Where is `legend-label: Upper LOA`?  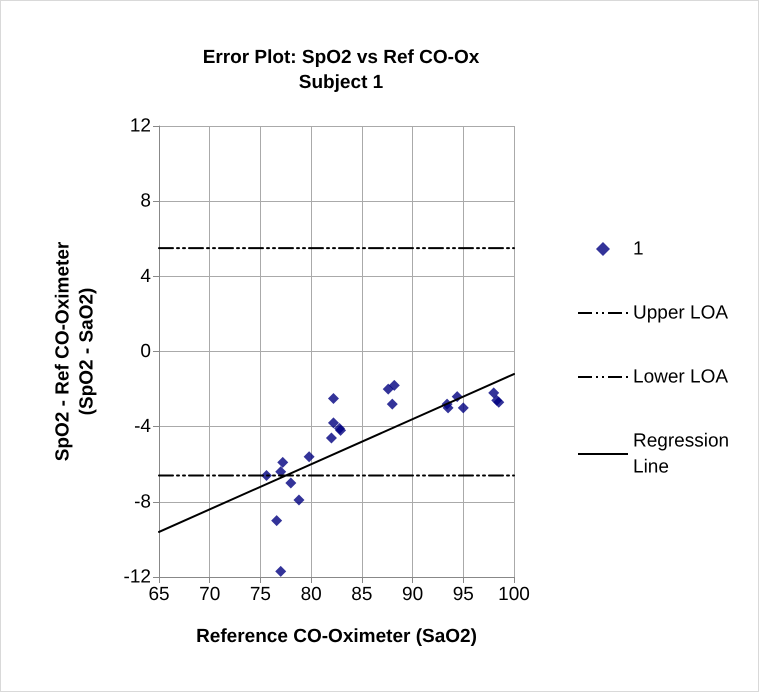
legend-label: Upper LOA is located at coordinates (680, 313).